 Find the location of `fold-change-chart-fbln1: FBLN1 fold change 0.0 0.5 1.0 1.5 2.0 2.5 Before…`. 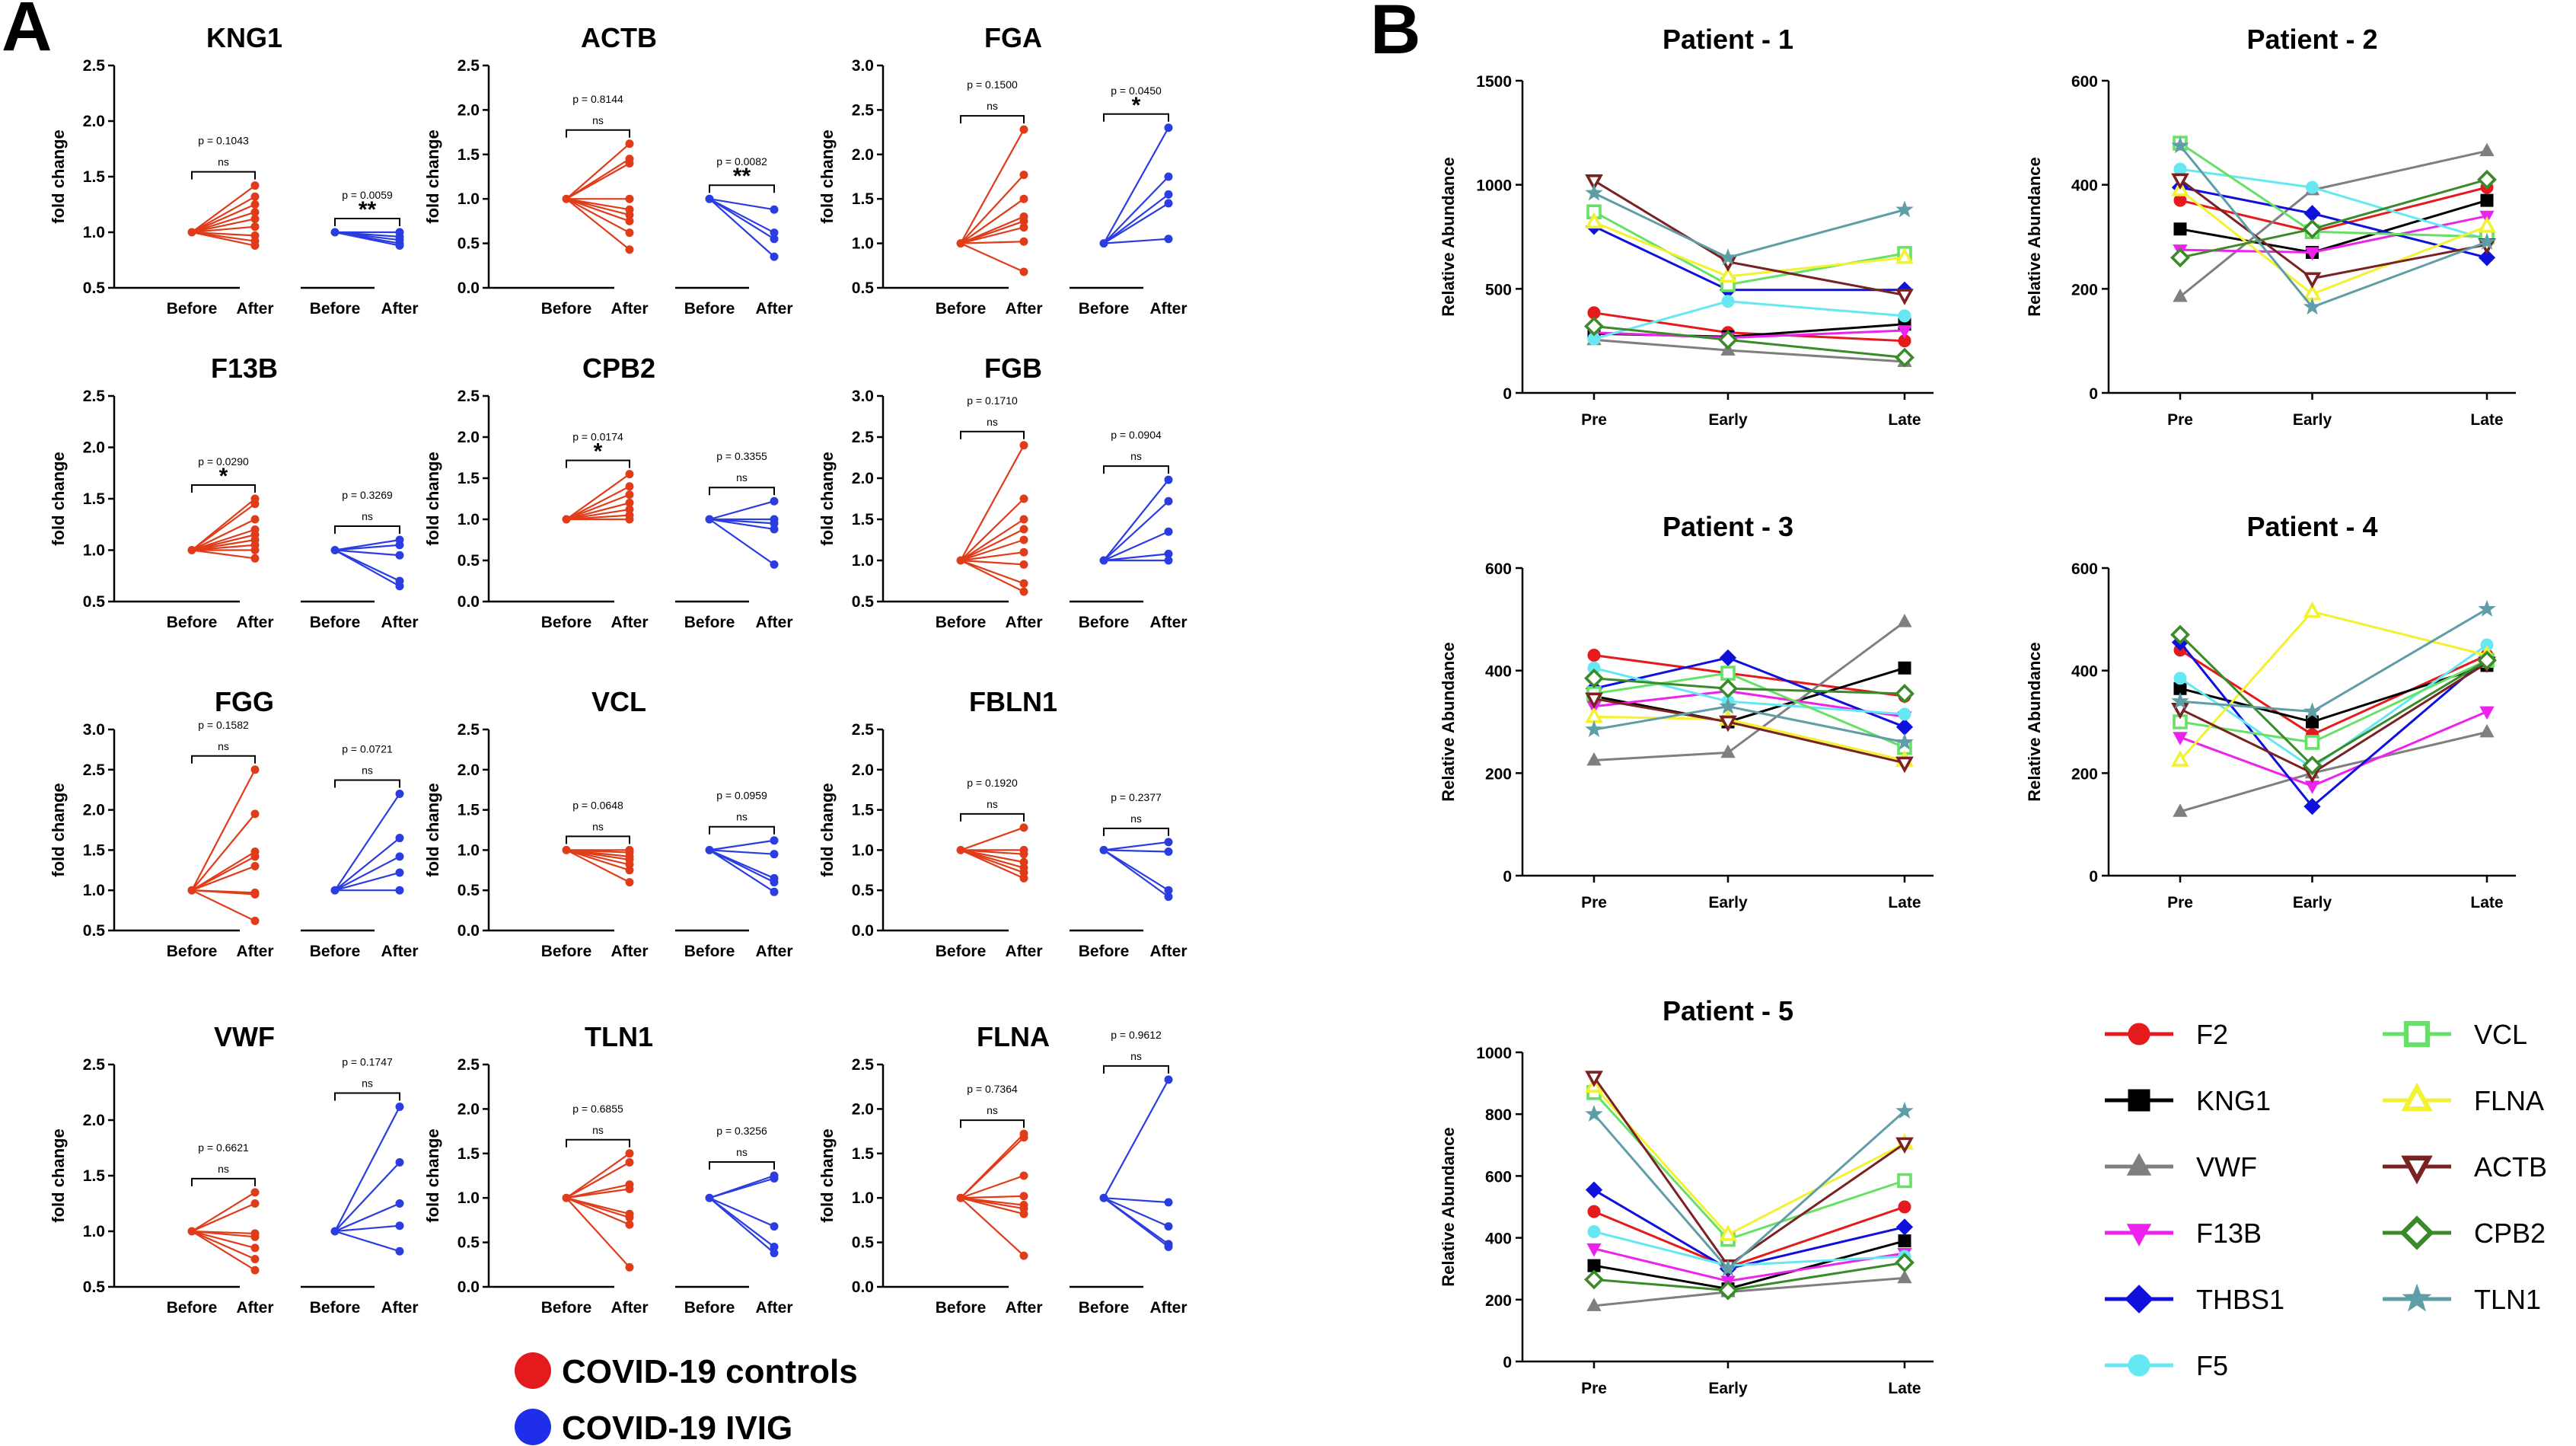

fold-change-chart-fbln1: FBLN1 fold change 0.0 0.5 1.0 1.5 2.0 2.5 Before… is located at coordinates (1003, 823).